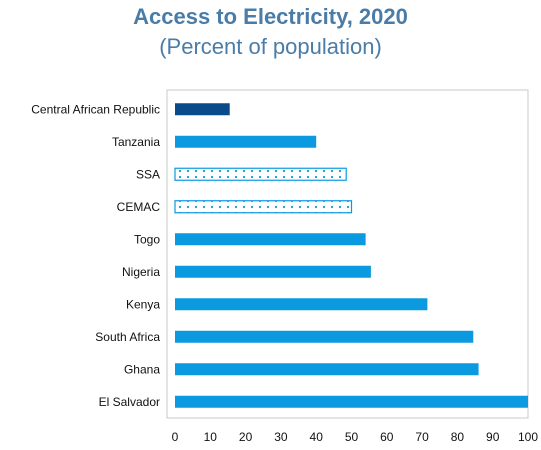 This screenshot has width=541, height=450. I want to click on category-label: Ghana, so click(142, 369).